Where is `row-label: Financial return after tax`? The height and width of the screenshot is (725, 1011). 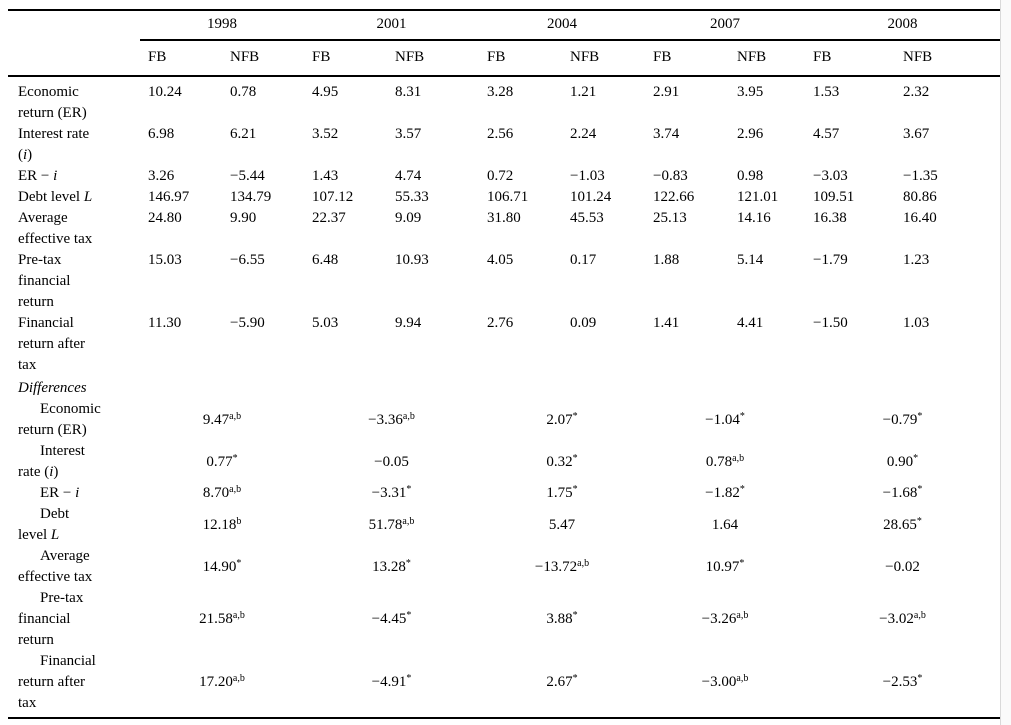 row-label: Financial return after tax is located at coordinates (74, 684).